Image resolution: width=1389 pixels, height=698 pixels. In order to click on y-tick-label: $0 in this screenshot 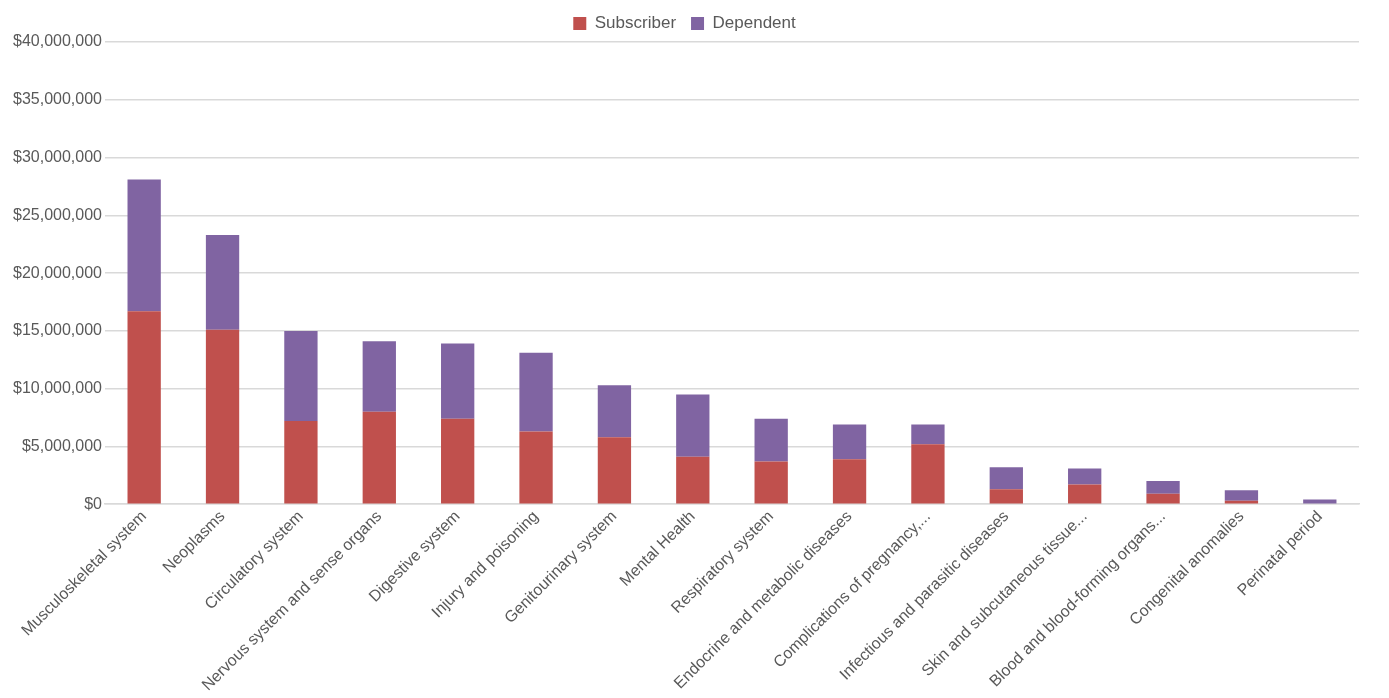, I will do `click(93, 503)`.